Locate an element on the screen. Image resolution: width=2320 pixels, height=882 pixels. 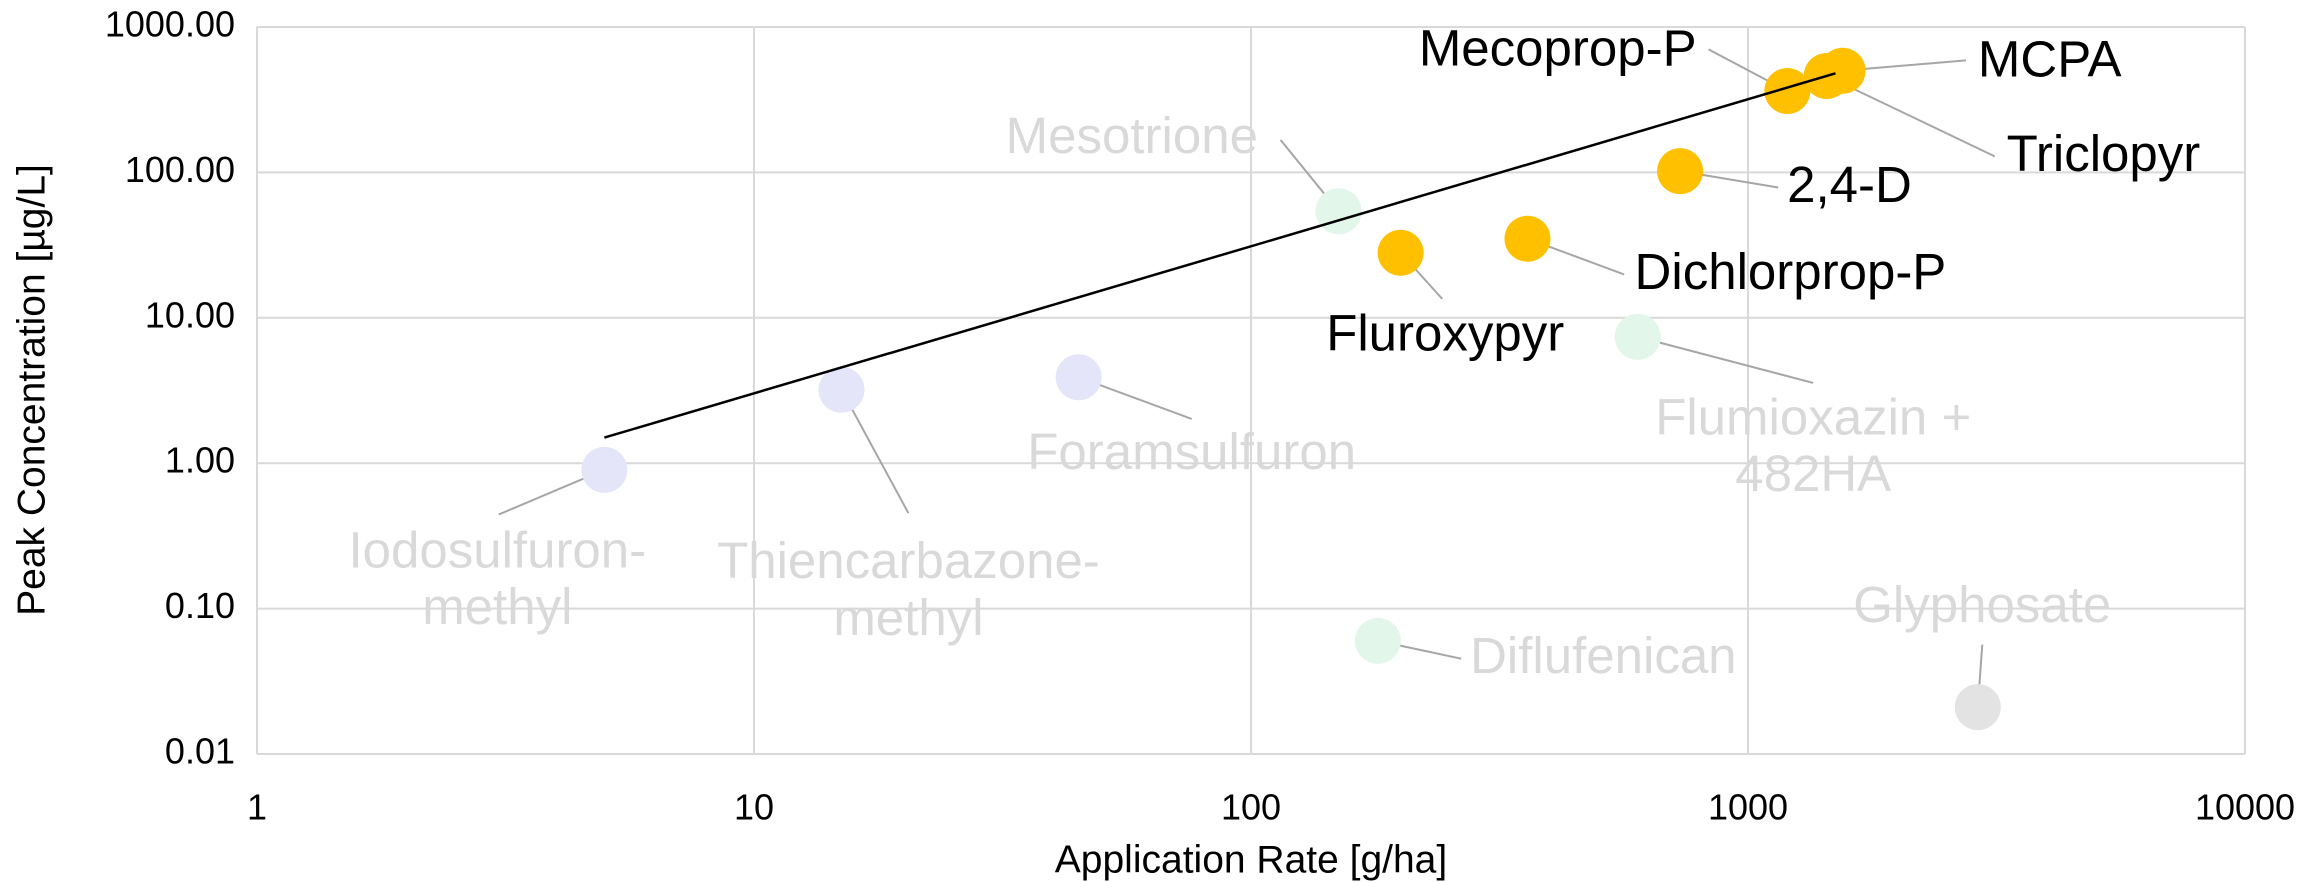
point-label: Triclopyr is located at coordinates (2104, 153).